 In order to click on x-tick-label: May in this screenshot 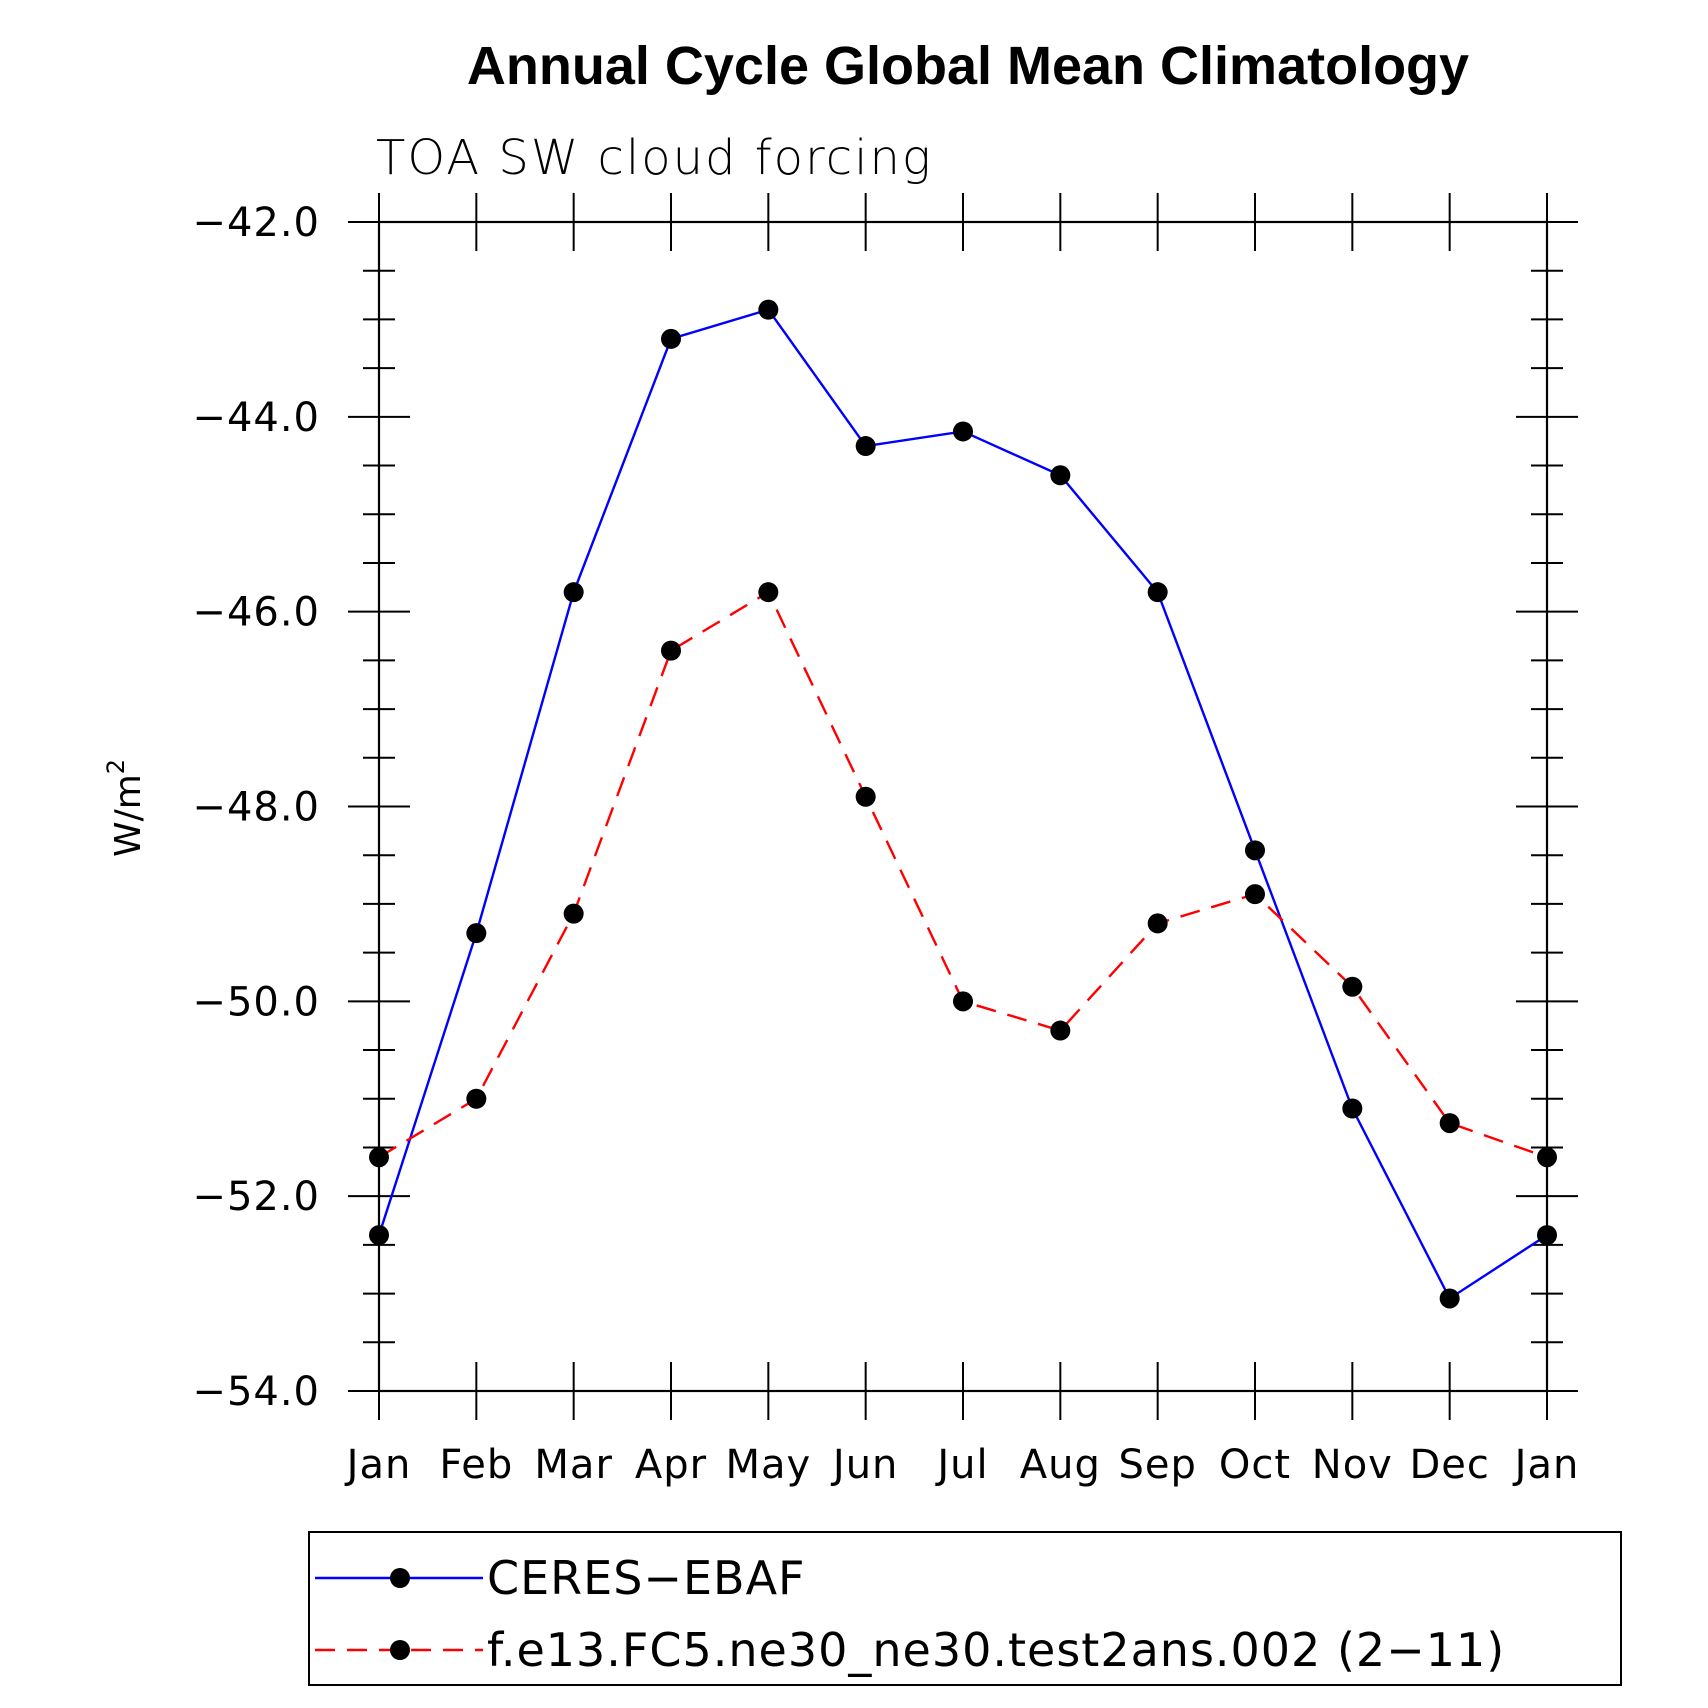, I will do `click(768, 1465)`.